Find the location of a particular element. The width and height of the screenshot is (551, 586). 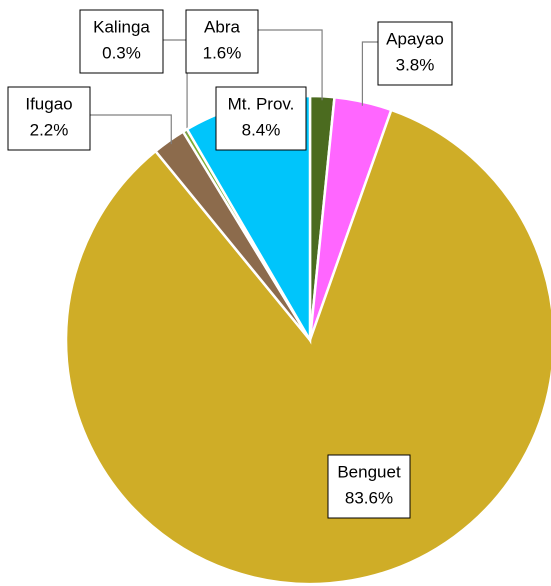

data-label: 2.2% is located at coordinates (49, 129).